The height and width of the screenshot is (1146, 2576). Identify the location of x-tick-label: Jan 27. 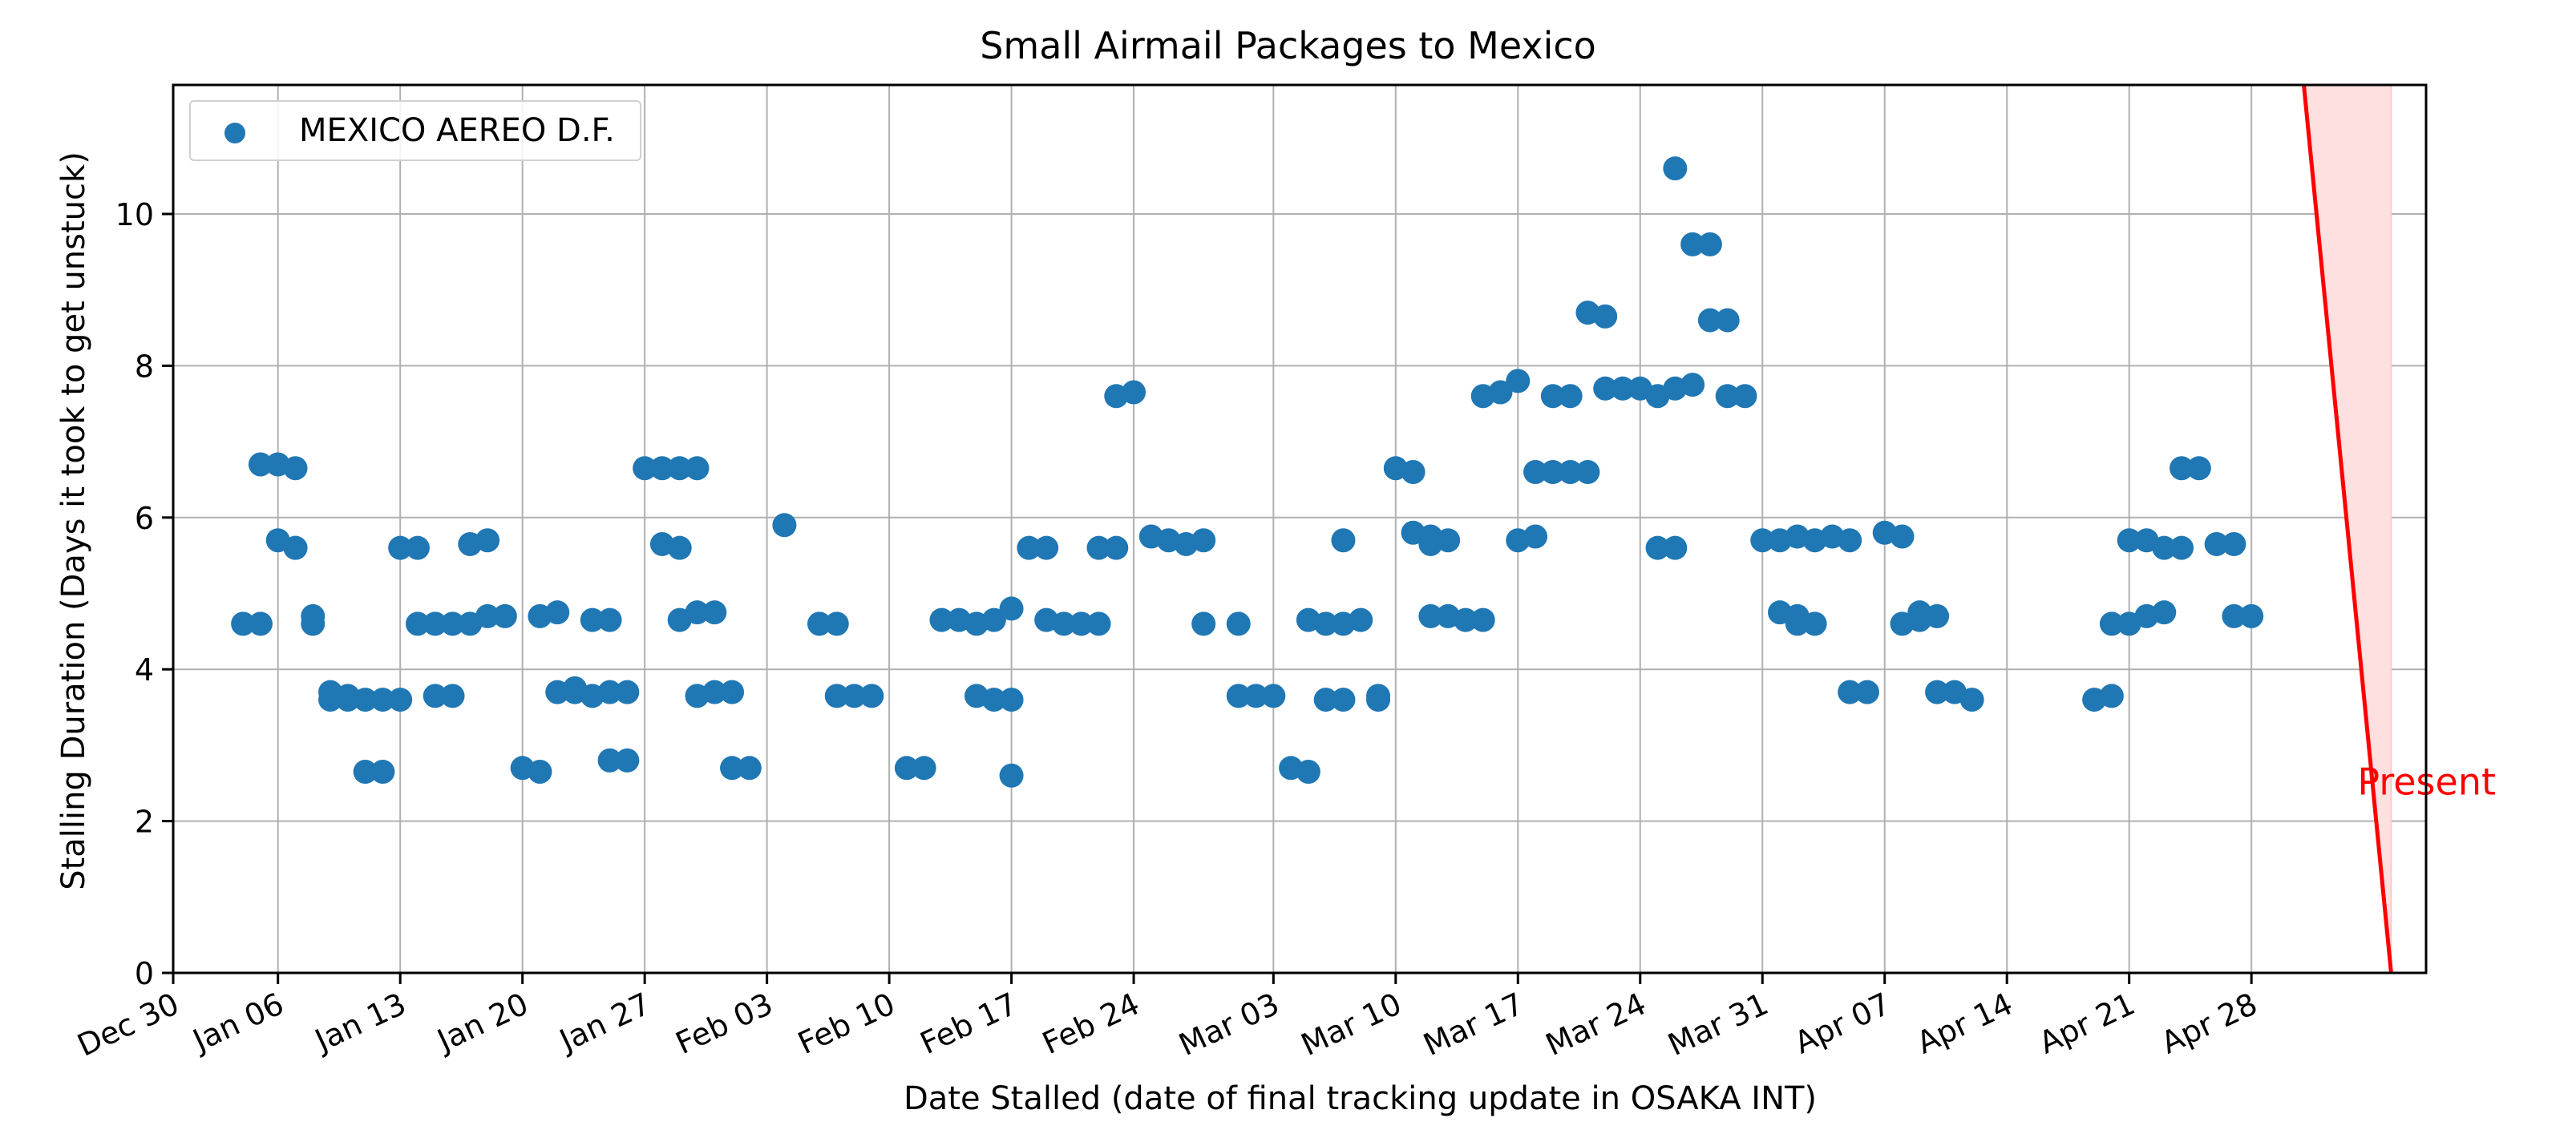
(604, 1023).